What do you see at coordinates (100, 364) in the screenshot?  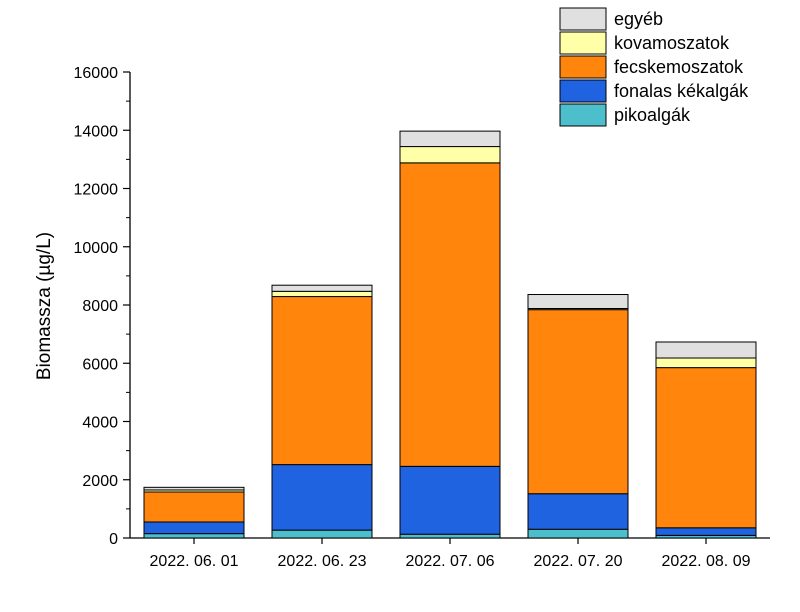 I see `y-tick-label: 6000` at bounding box center [100, 364].